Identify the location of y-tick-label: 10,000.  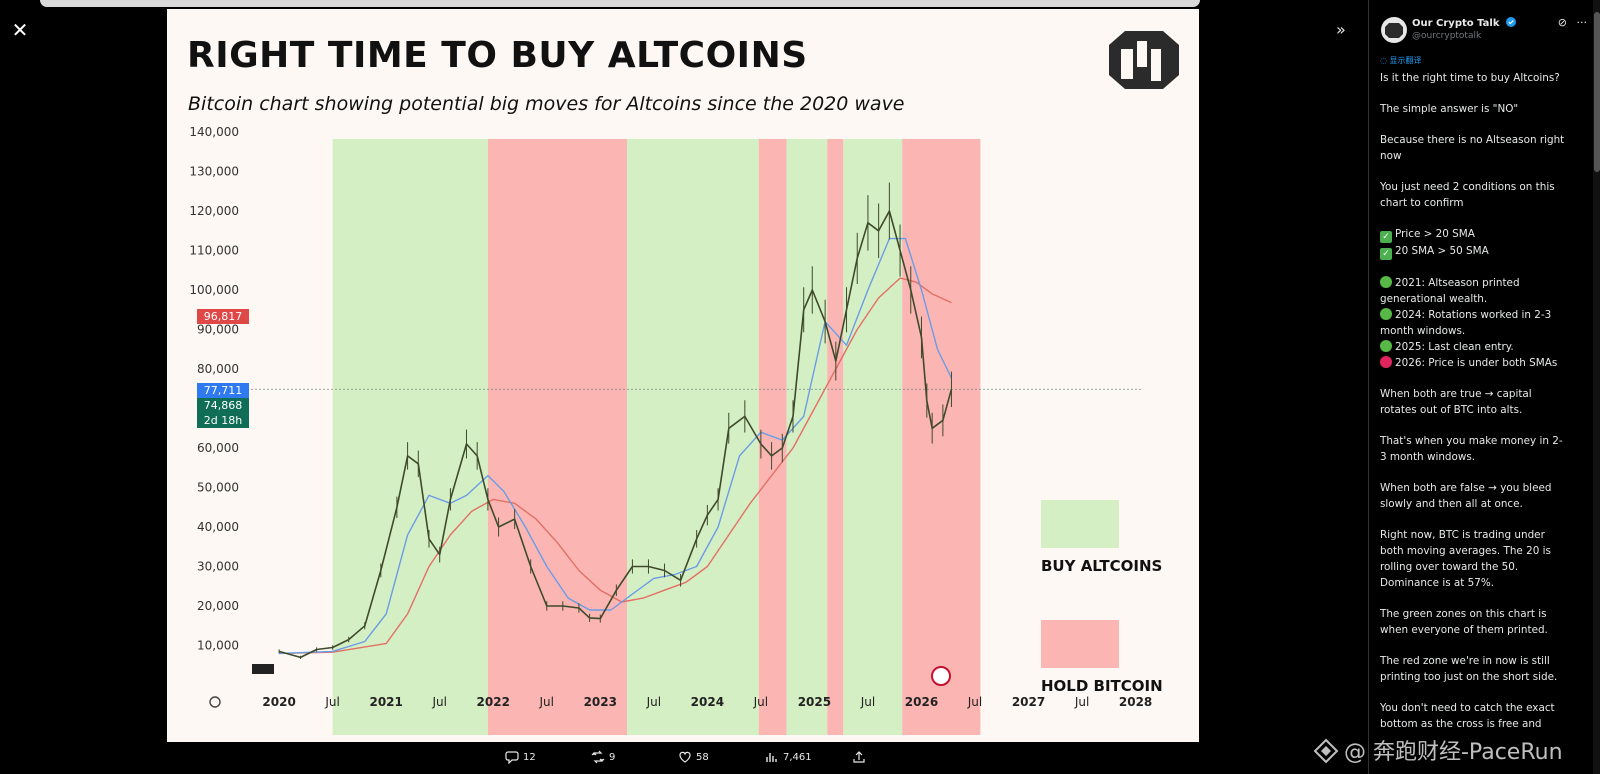
(218, 646).